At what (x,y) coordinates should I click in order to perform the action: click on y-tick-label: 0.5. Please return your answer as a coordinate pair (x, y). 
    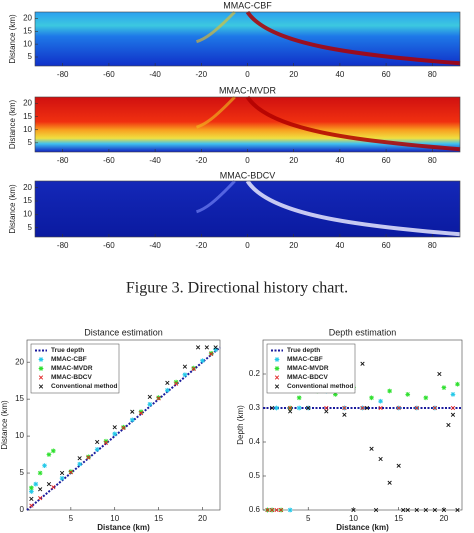
    Looking at the image, I should click on (255, 475).